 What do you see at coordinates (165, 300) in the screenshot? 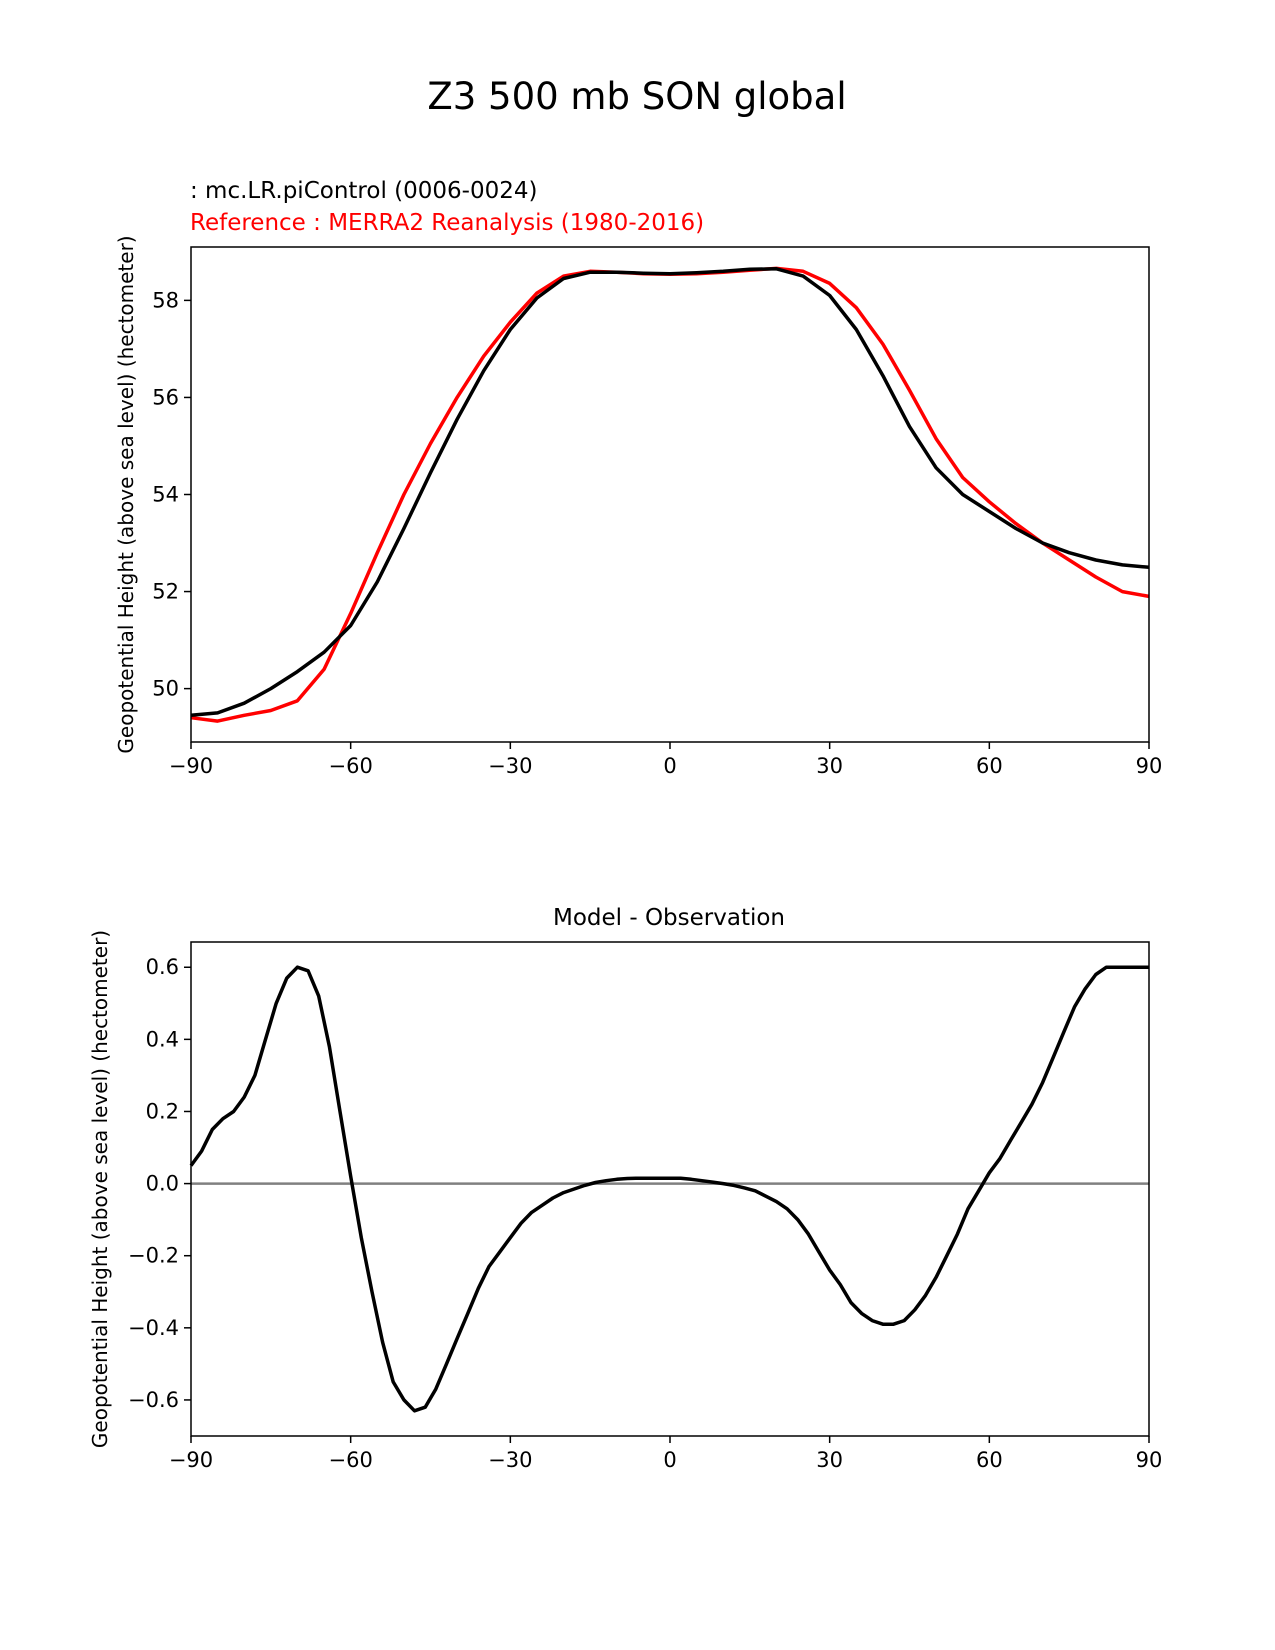
I see `y-tick-label: 58` at bounding box center [165, 300].